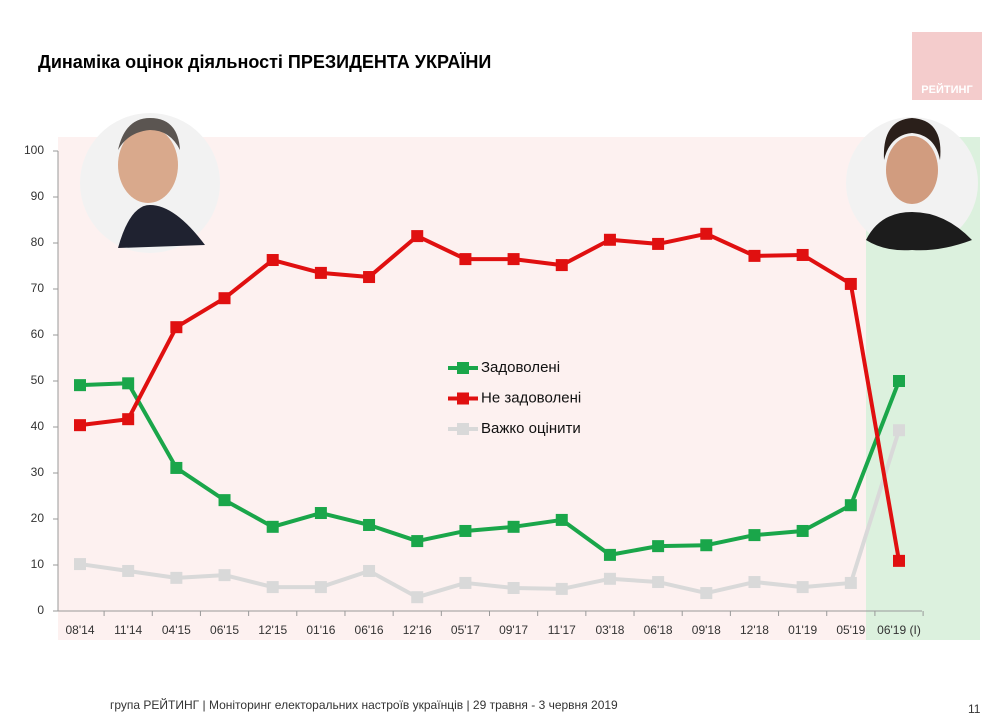  Describe the element at coordinates (224, 630) in the screenshot. I see `x-tick-label: 06'15` at that location.